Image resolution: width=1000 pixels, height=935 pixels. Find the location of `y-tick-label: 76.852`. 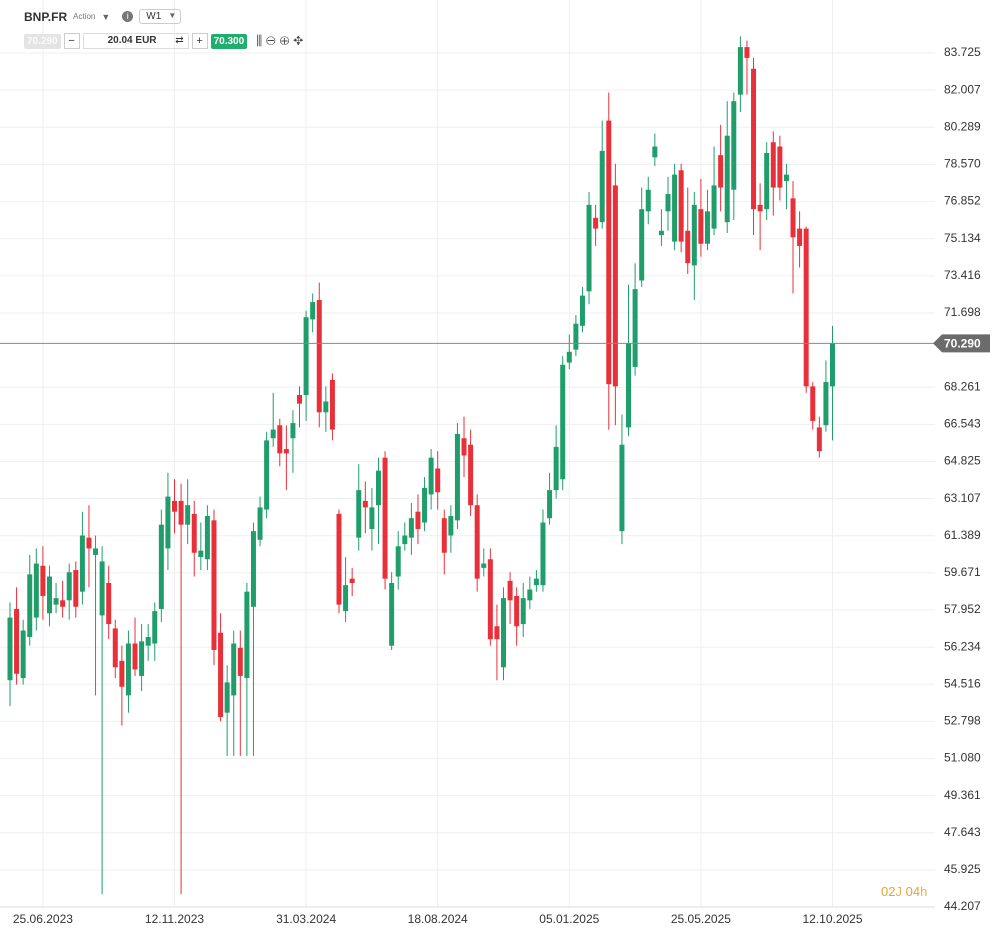

y-tick-label: 76.852 is located at coordinates (962, 201).